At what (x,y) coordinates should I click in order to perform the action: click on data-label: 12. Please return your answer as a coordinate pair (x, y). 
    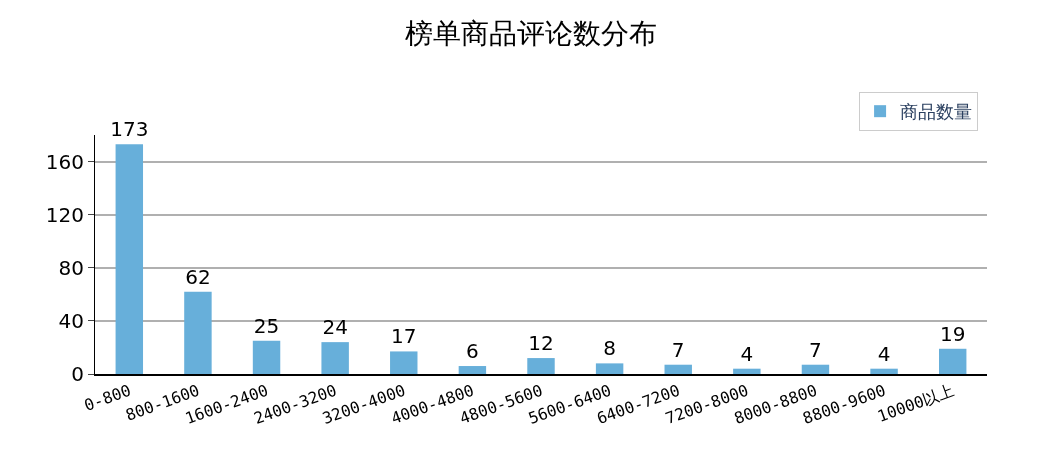
    Looking at the image, I should click on (541, 343).